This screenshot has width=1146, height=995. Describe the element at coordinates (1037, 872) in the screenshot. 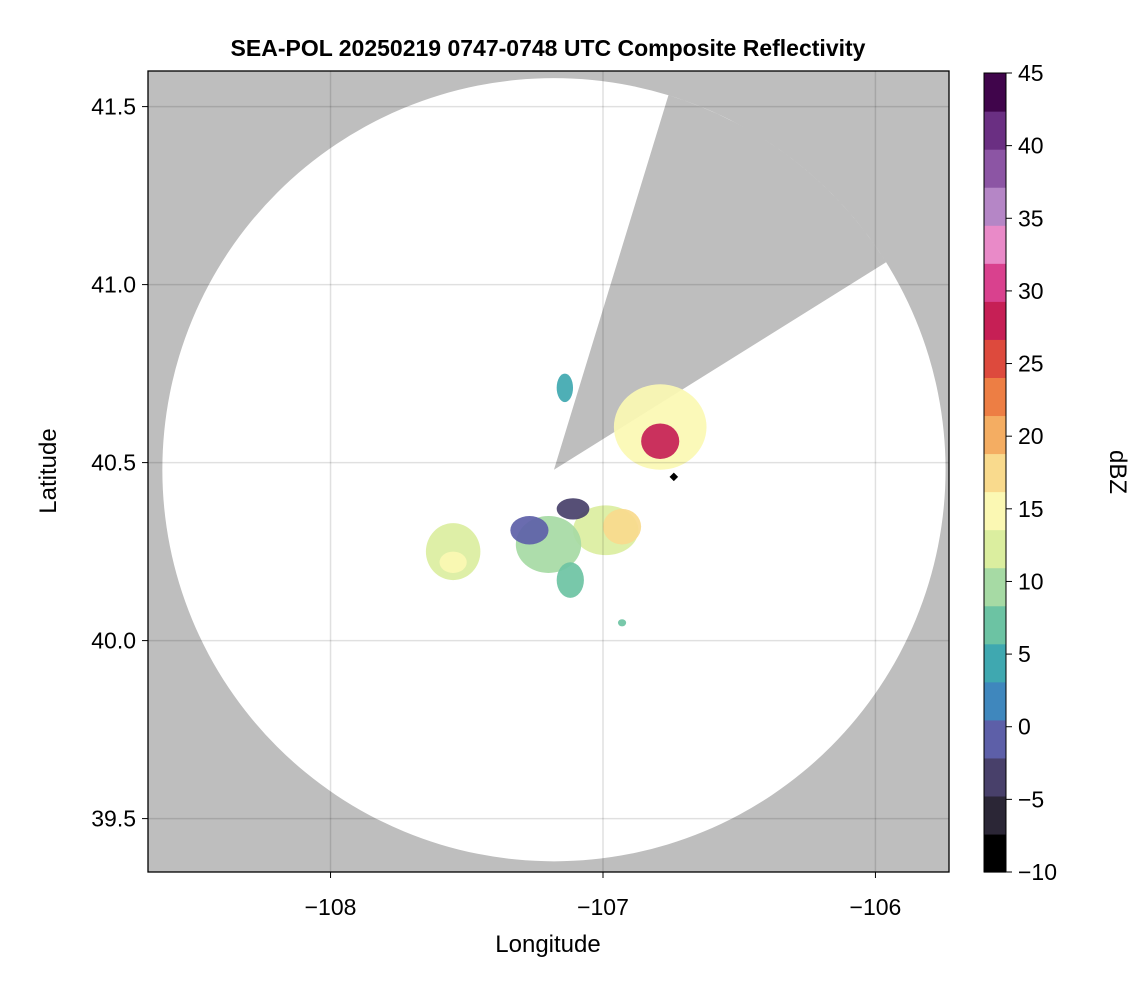

I see `colorbar-tick-label: −10` at that location.